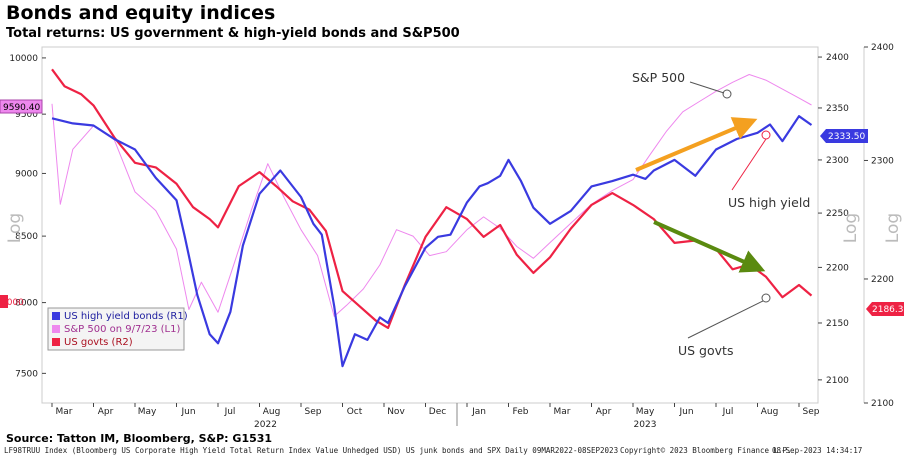  I want to click on legend-label: US govts (R2), so click(98, 342).